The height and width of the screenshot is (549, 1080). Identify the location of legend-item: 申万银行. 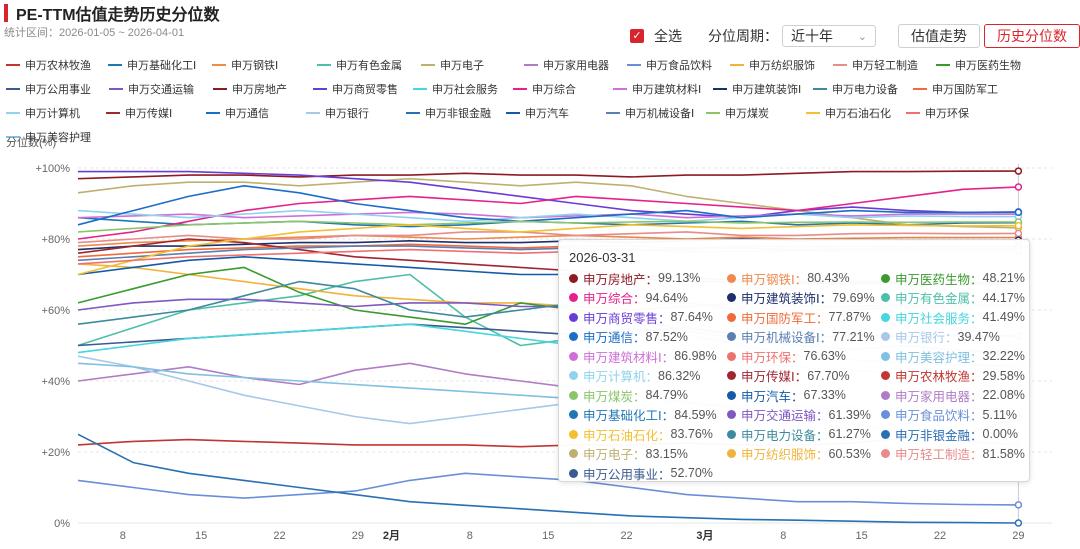
(356, 113).